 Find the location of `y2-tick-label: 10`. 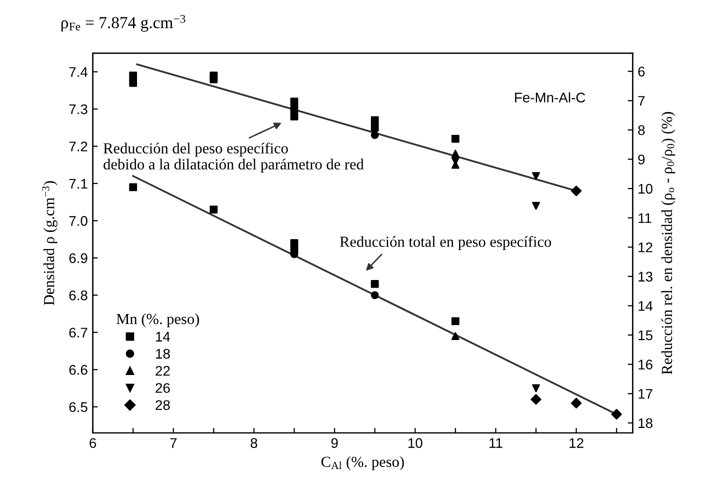

y2-tick-label: 10 is located at coordinates (645, 189).